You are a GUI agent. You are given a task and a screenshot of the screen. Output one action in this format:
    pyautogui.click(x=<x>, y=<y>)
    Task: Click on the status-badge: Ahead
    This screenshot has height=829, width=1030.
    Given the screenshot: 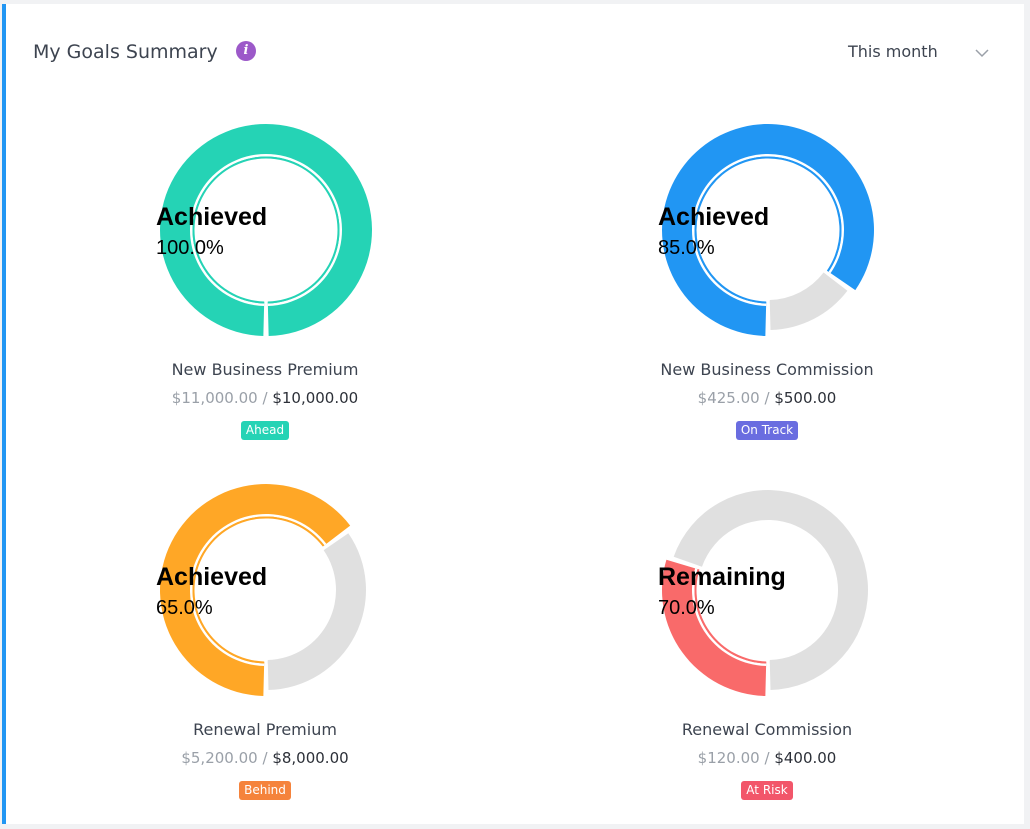 What is the action you would take?
    pyautogui.click(x=265, y=430)
    